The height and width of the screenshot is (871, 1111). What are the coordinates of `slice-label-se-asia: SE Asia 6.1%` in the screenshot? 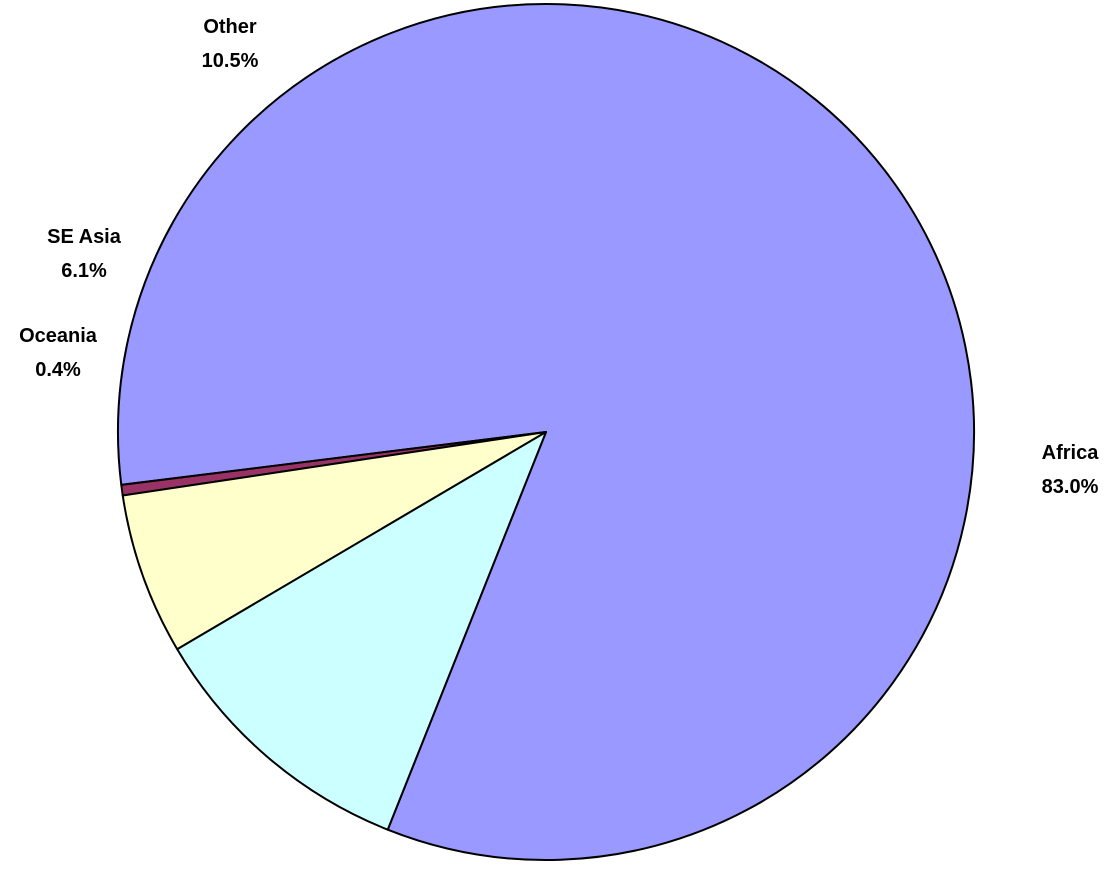 It's located at (84, 254).